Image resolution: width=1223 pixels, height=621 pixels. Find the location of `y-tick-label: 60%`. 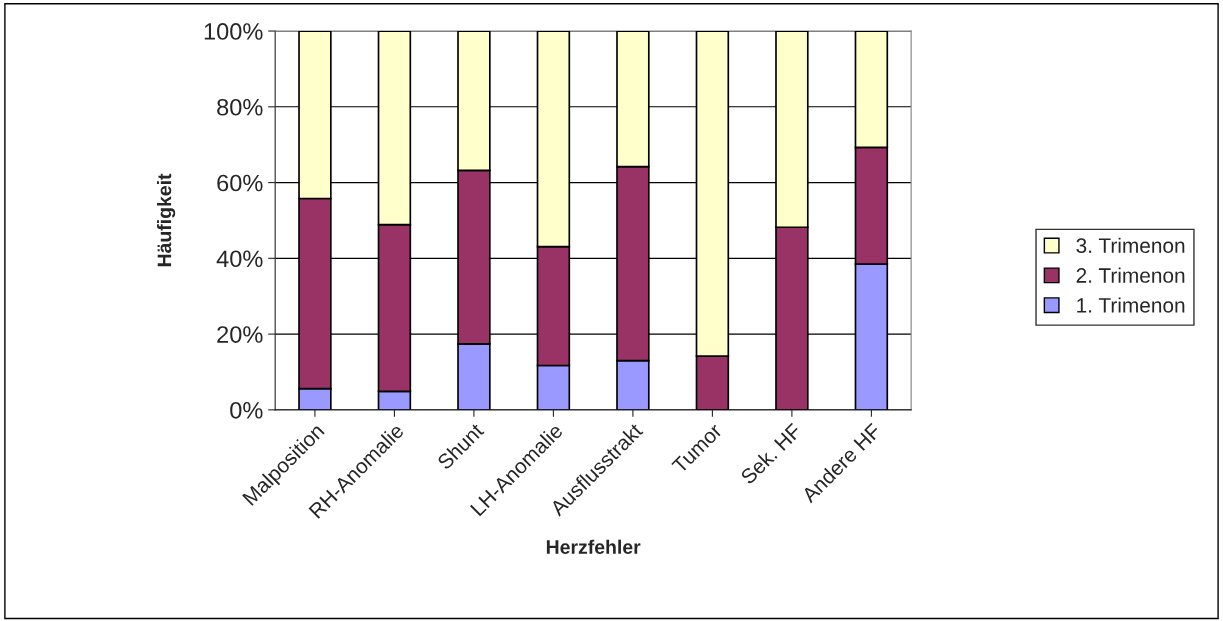

y-tick-label: 60% is located at coordinates (240, 183).